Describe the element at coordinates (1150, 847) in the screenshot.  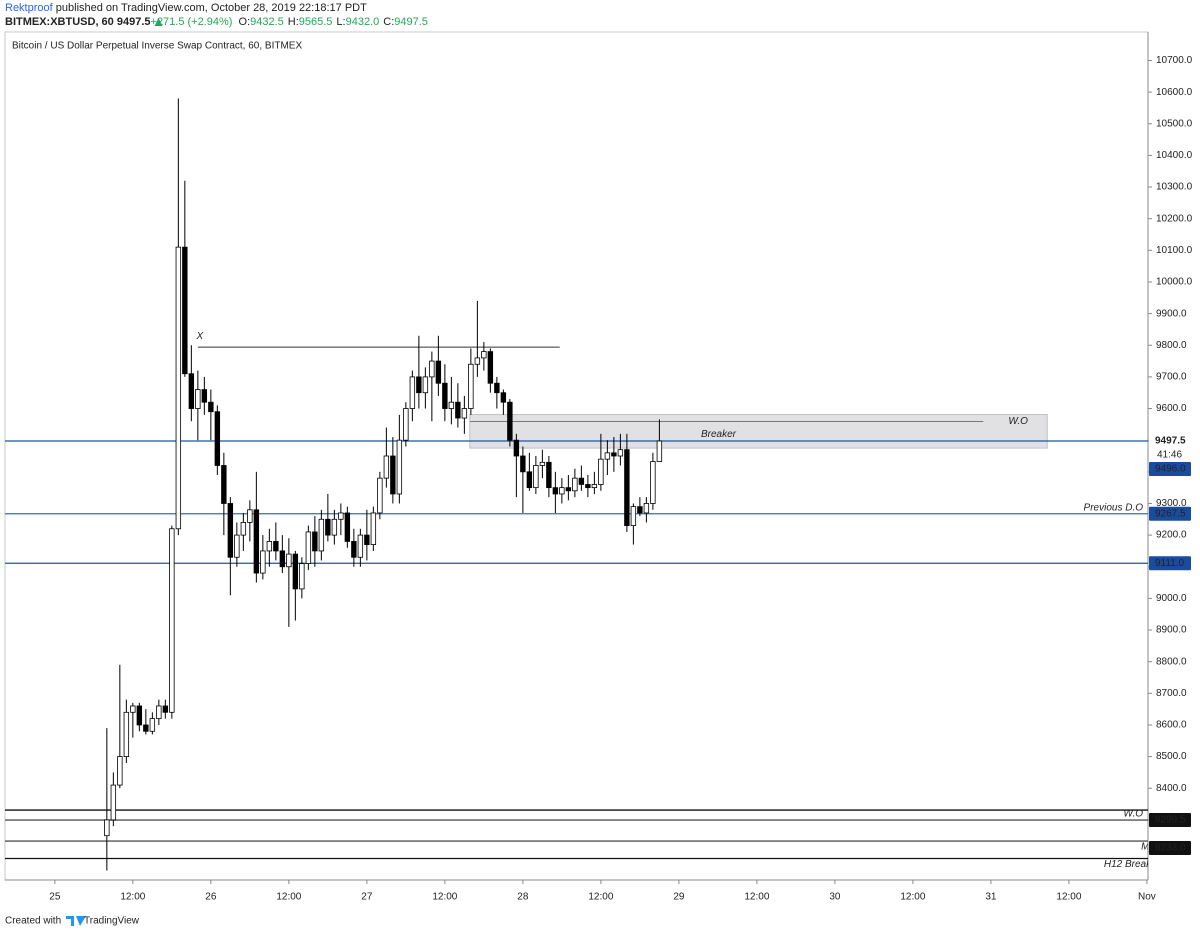
I see `level-label: M.O` at that location.